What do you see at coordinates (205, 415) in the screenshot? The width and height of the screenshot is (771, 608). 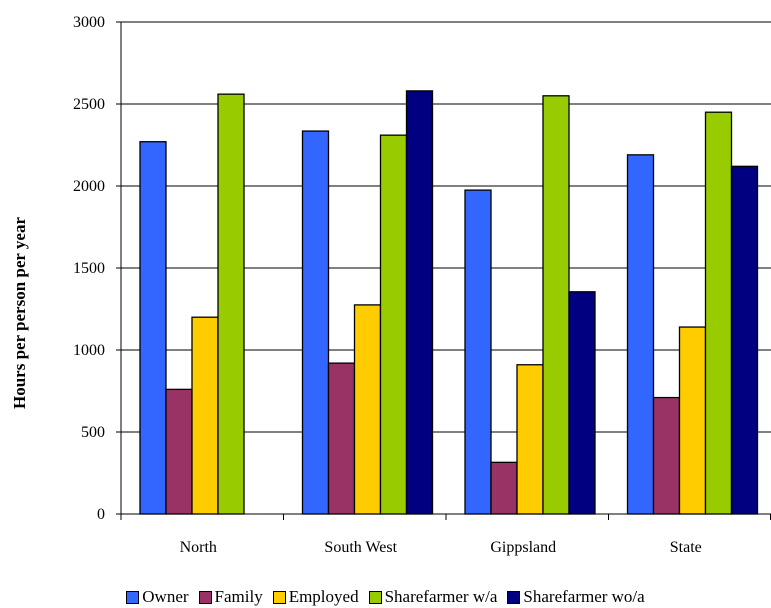 I see `bar-employed-north` at bounding box center [205, 415].